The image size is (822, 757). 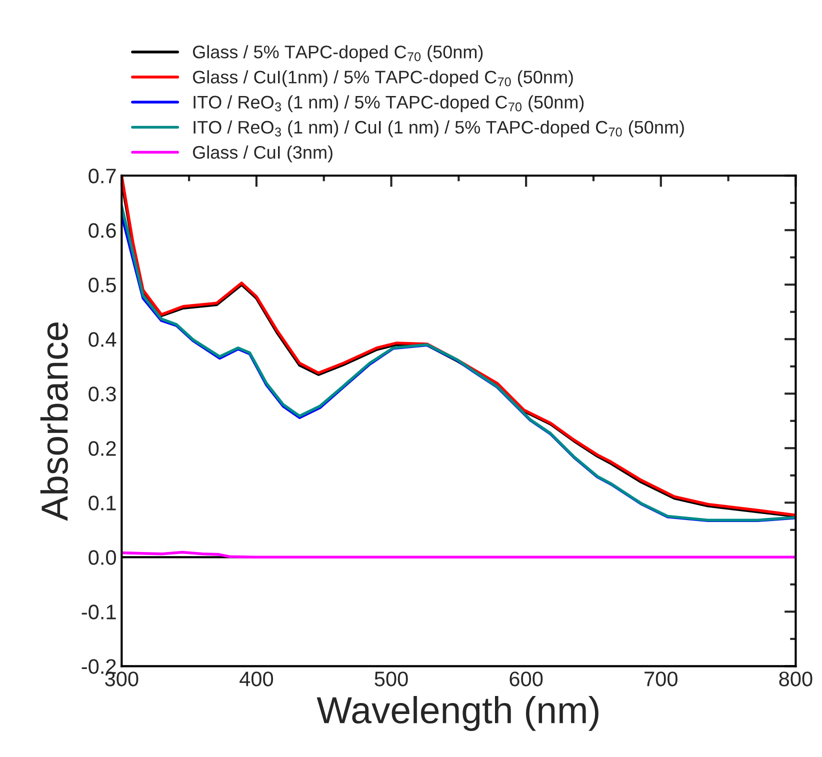 What do you see at coordinates (457, 713) in the screenshot?
I see `x-axis-title: Wavelength (nm)` at bounding box center [457, 713].